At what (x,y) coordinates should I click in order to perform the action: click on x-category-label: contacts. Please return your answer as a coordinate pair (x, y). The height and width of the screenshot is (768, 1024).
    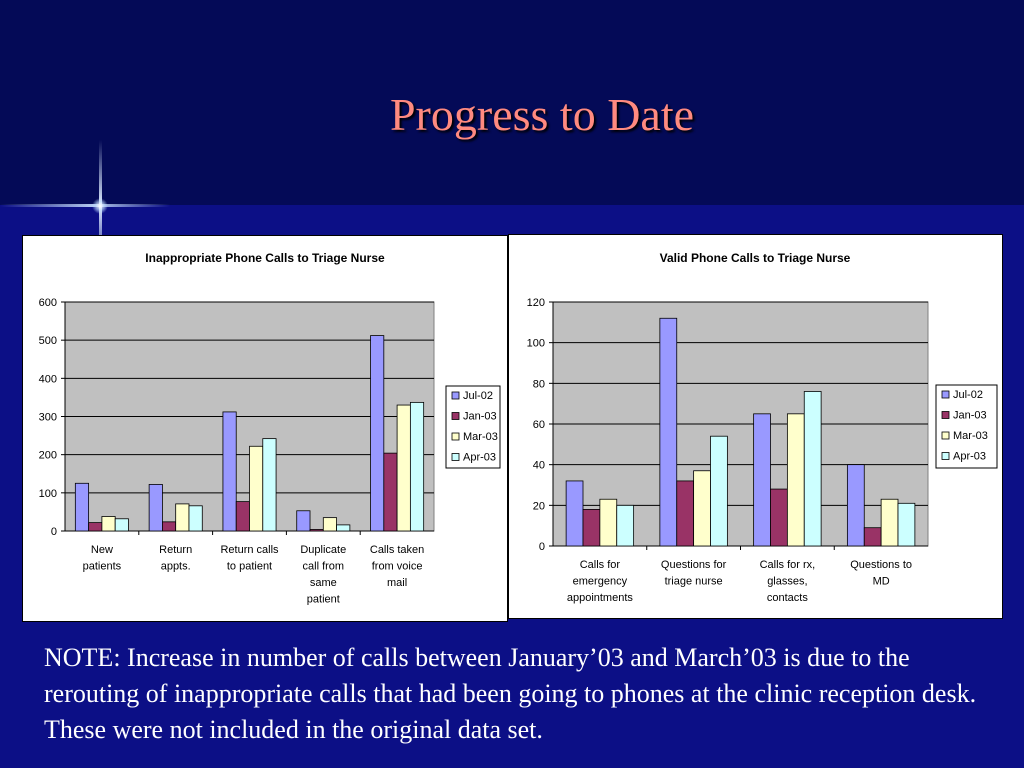
    Looking at the image, I should click on (787, 598).